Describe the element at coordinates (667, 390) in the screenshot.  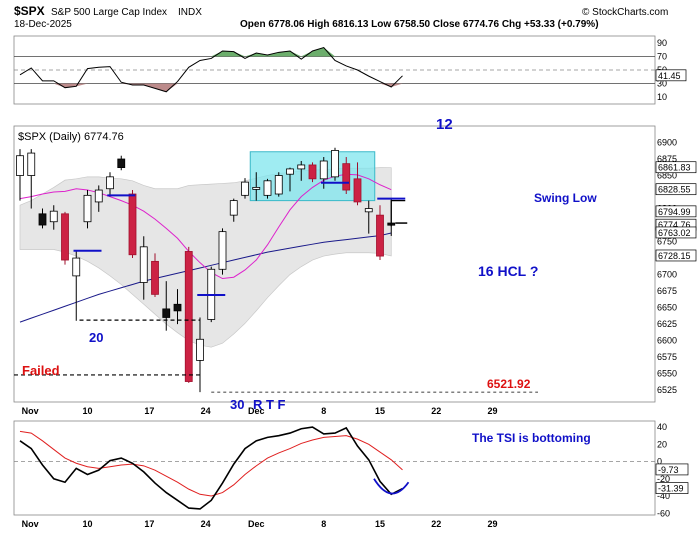
I see `price-tick-label: 6525` at that location.